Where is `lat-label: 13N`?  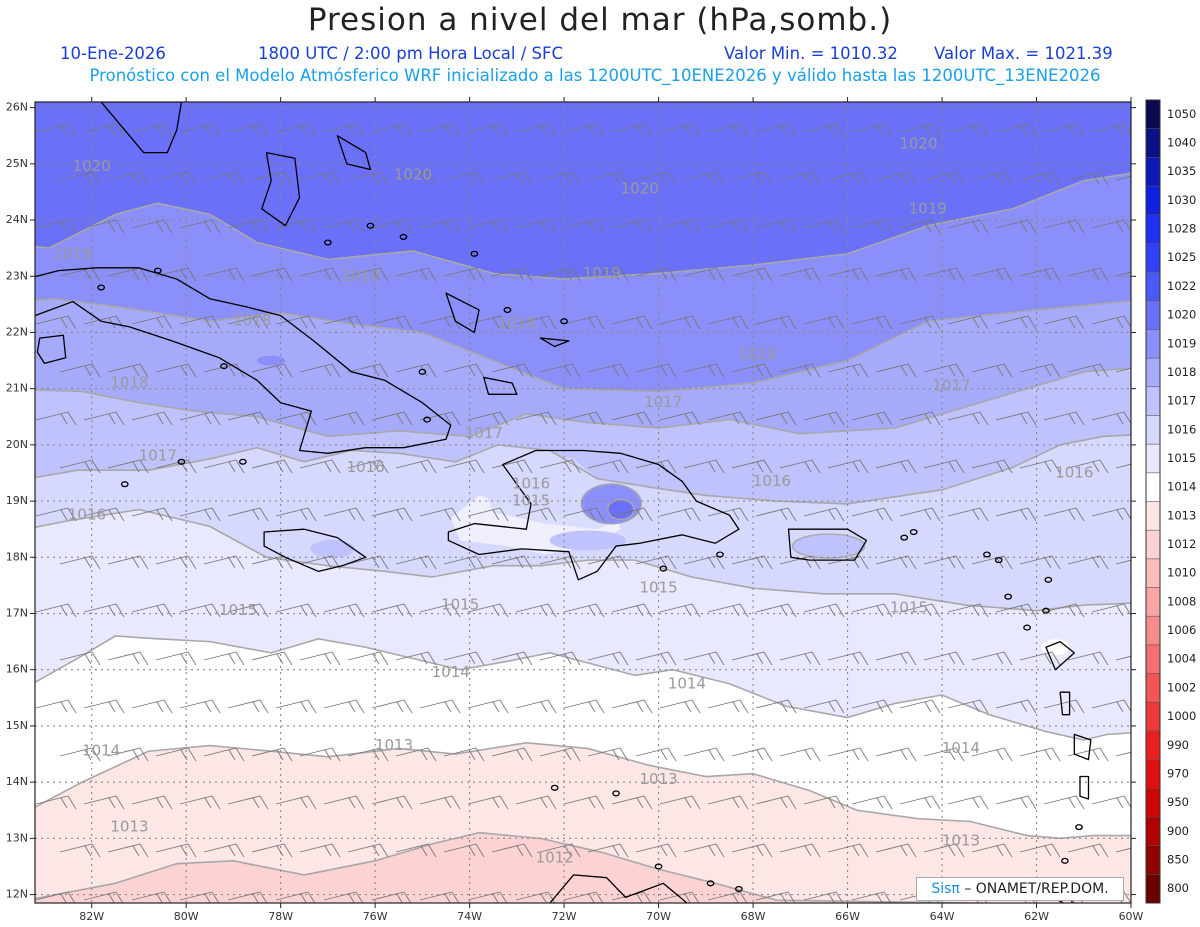
lat-label: 13N is located at coordinates (17, 837).